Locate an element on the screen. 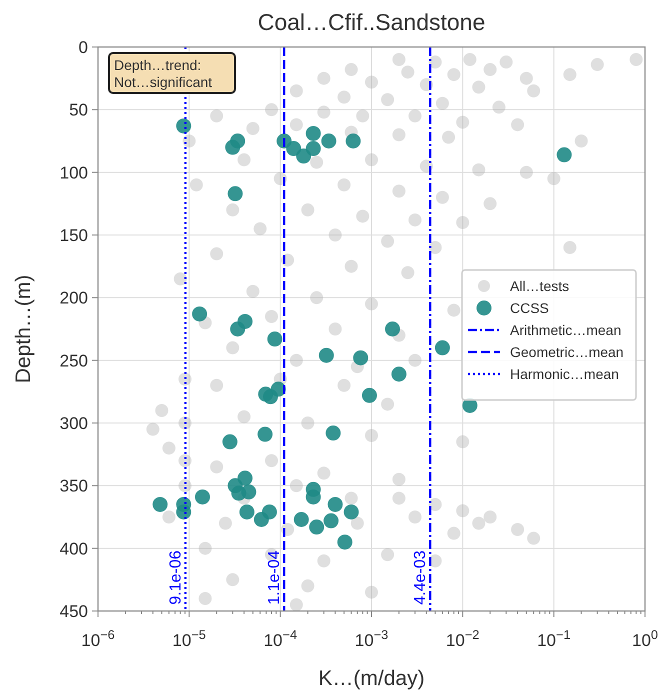 Image resolution: width=665 pixels, height=696 pixels. x-axis-title: K…(m/day) is located at coordinates (371, 678).